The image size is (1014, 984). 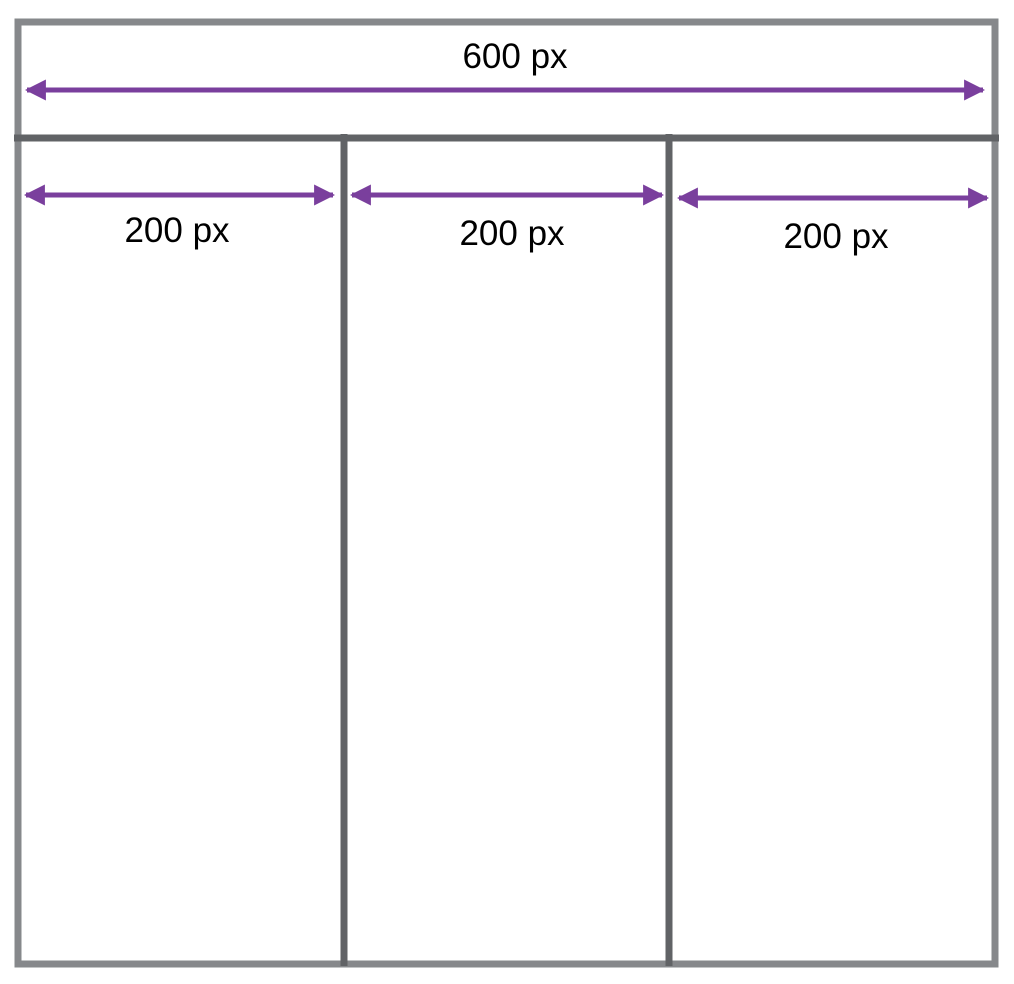 I want to click on column-3-width-label: 200 px, so click(x=836, y=236).